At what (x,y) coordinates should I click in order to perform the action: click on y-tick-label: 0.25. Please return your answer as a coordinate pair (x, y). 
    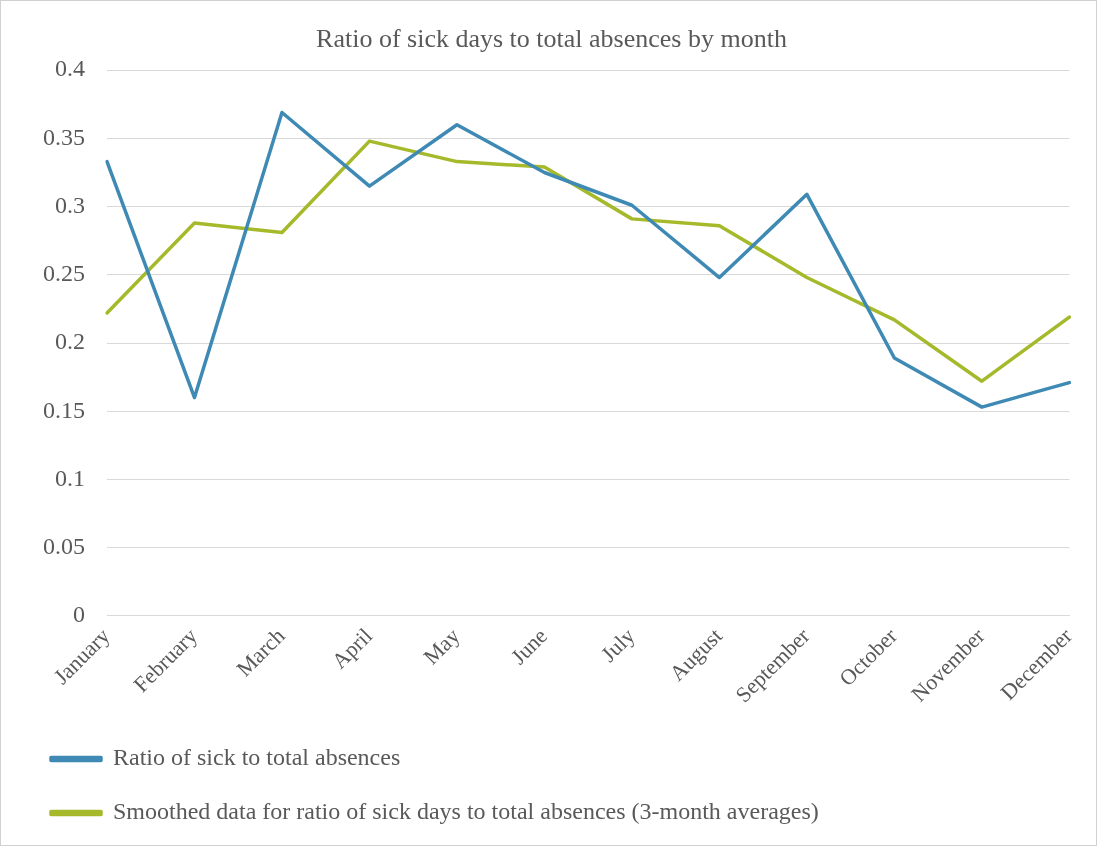
    Looking at the image, I should click on (64, 273).